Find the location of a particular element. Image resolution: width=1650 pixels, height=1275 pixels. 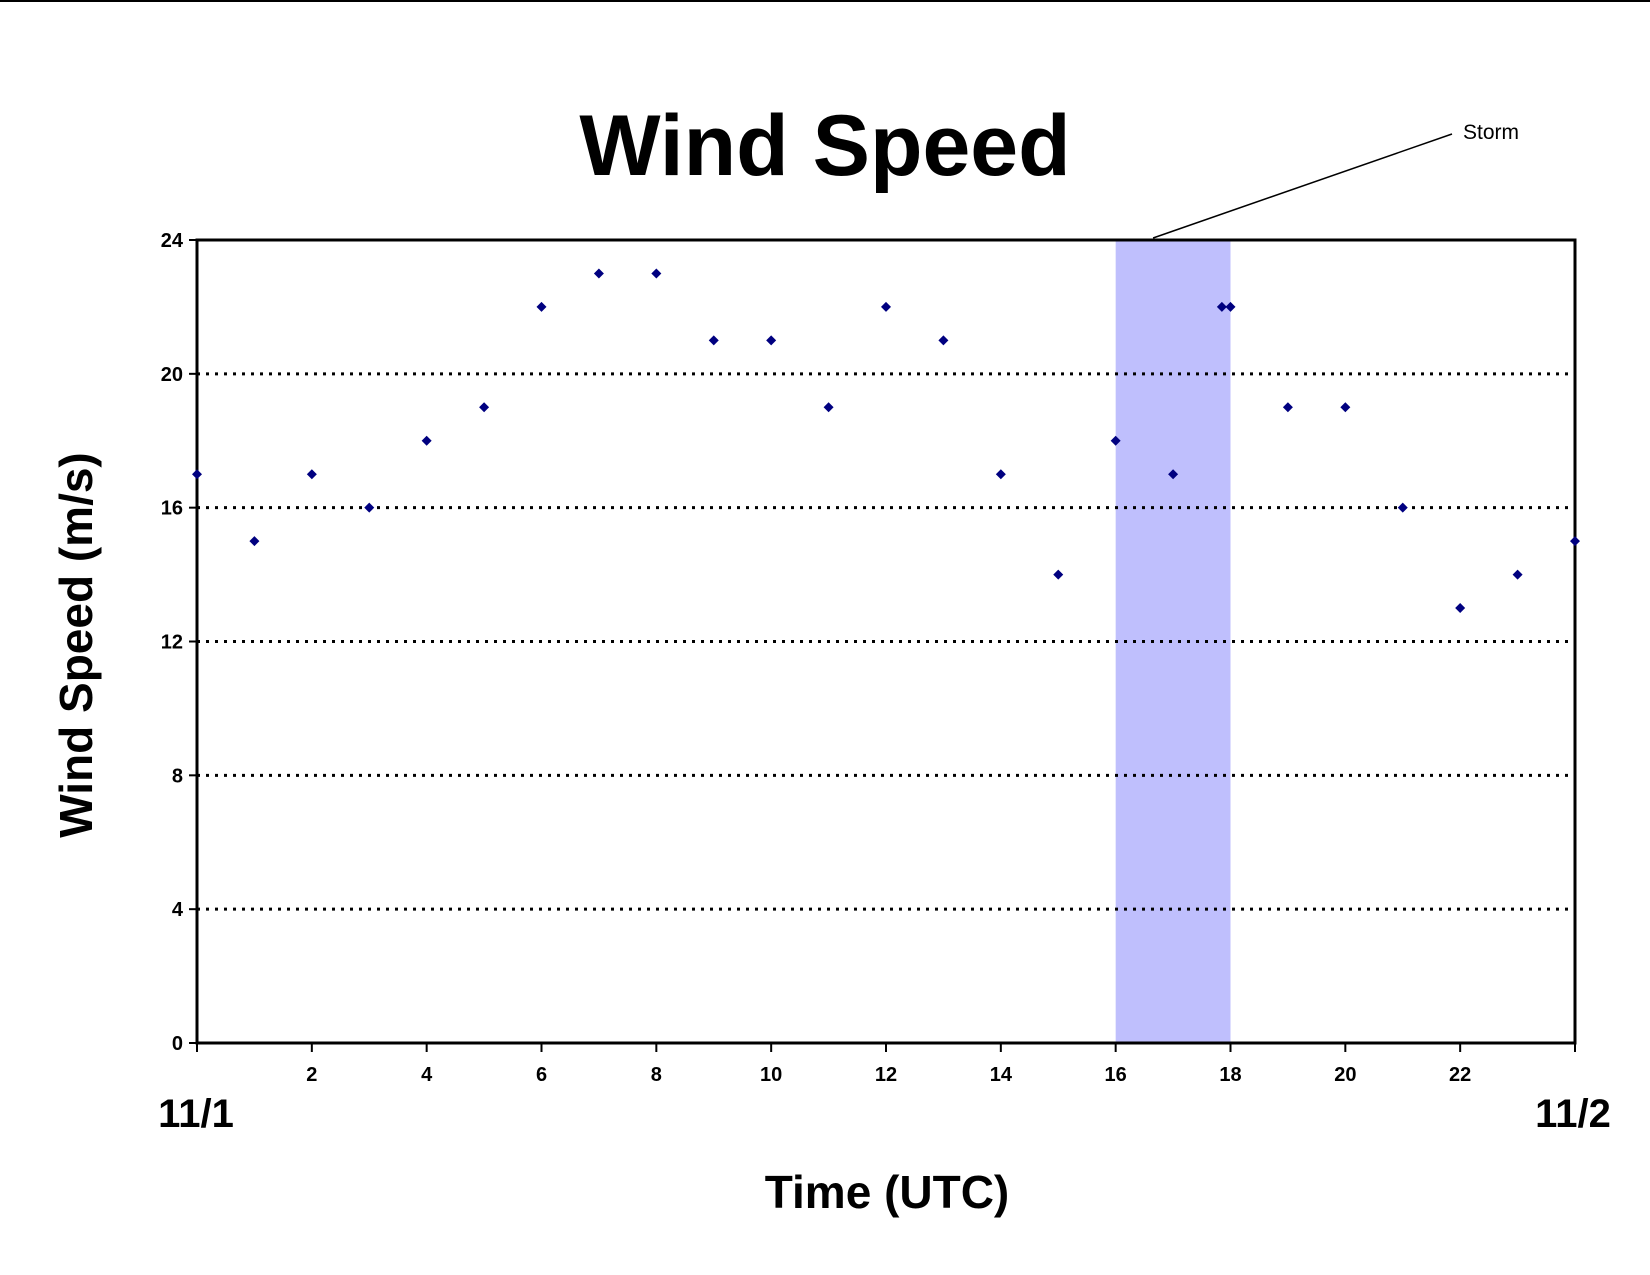

y-tick-label-12: 12 is located at coordinates (172, 643).